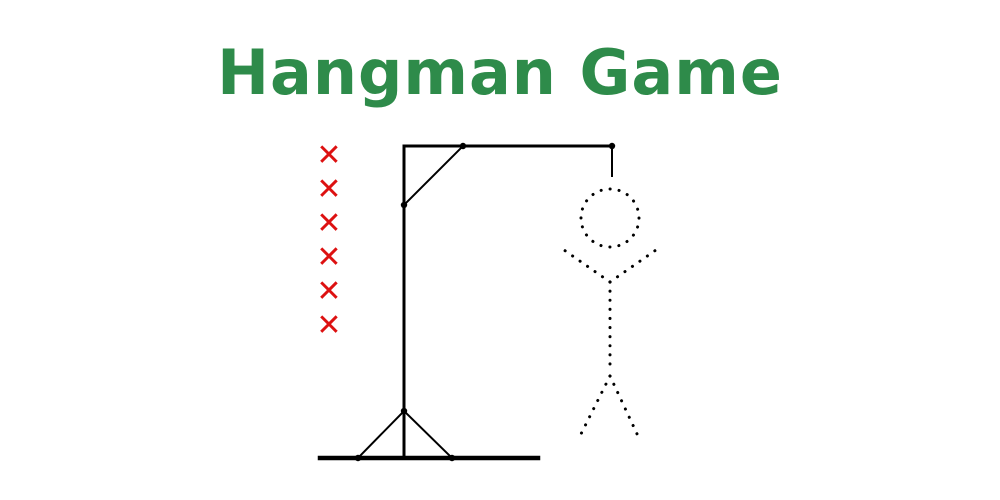 The height and width of the screenshot is (500, 1000). Describe the element at coordinates (428, 434) in the screenshot. I see `gallows-right-strut` at that location.